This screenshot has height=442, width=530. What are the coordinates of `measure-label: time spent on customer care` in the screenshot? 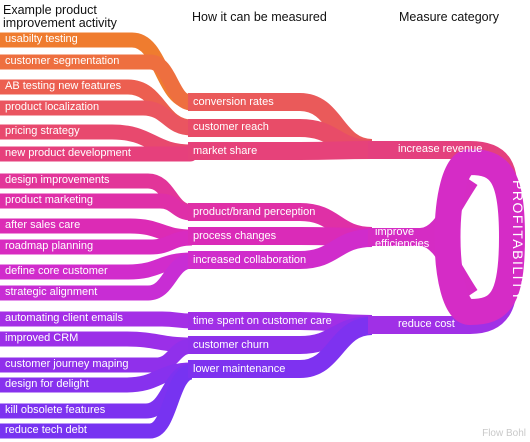 It's located at (262, 321).